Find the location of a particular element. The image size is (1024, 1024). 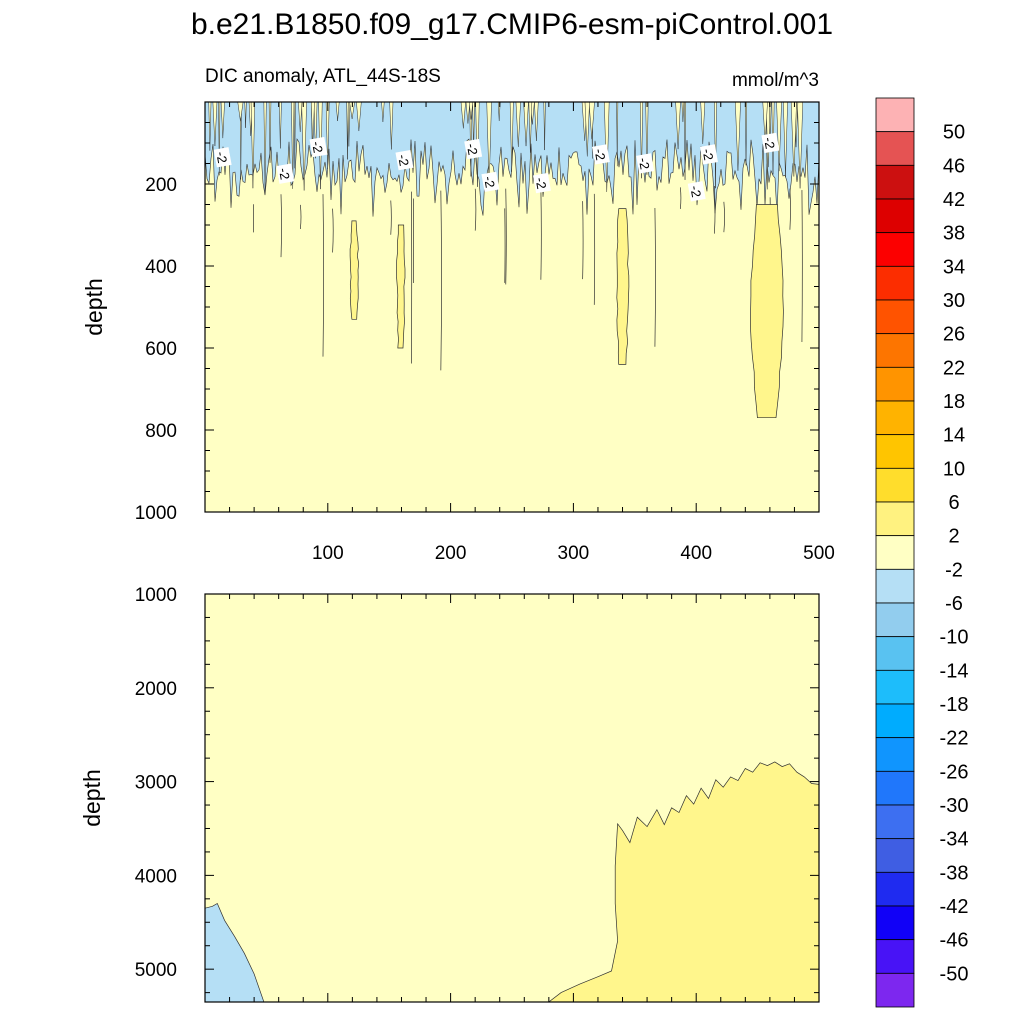

bottom-ylabel: depth is located at coordinates (92, 798).